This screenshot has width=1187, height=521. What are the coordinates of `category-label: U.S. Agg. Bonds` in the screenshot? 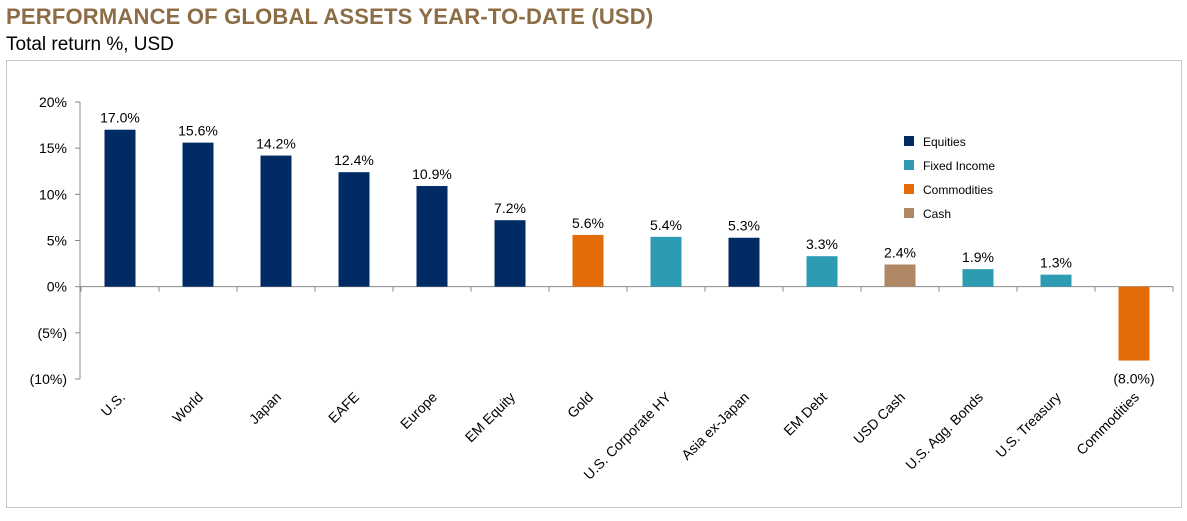 It's located at (944, 431).